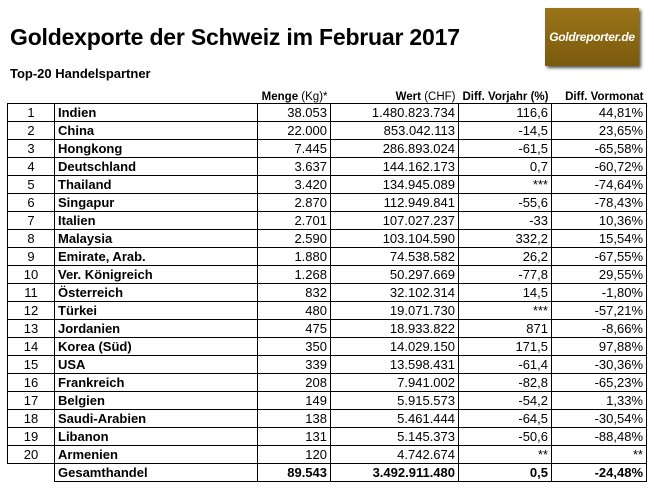  Describe the element at coordinates (156, 364) in the screenshot. I see `cell-country: USA` at that location.